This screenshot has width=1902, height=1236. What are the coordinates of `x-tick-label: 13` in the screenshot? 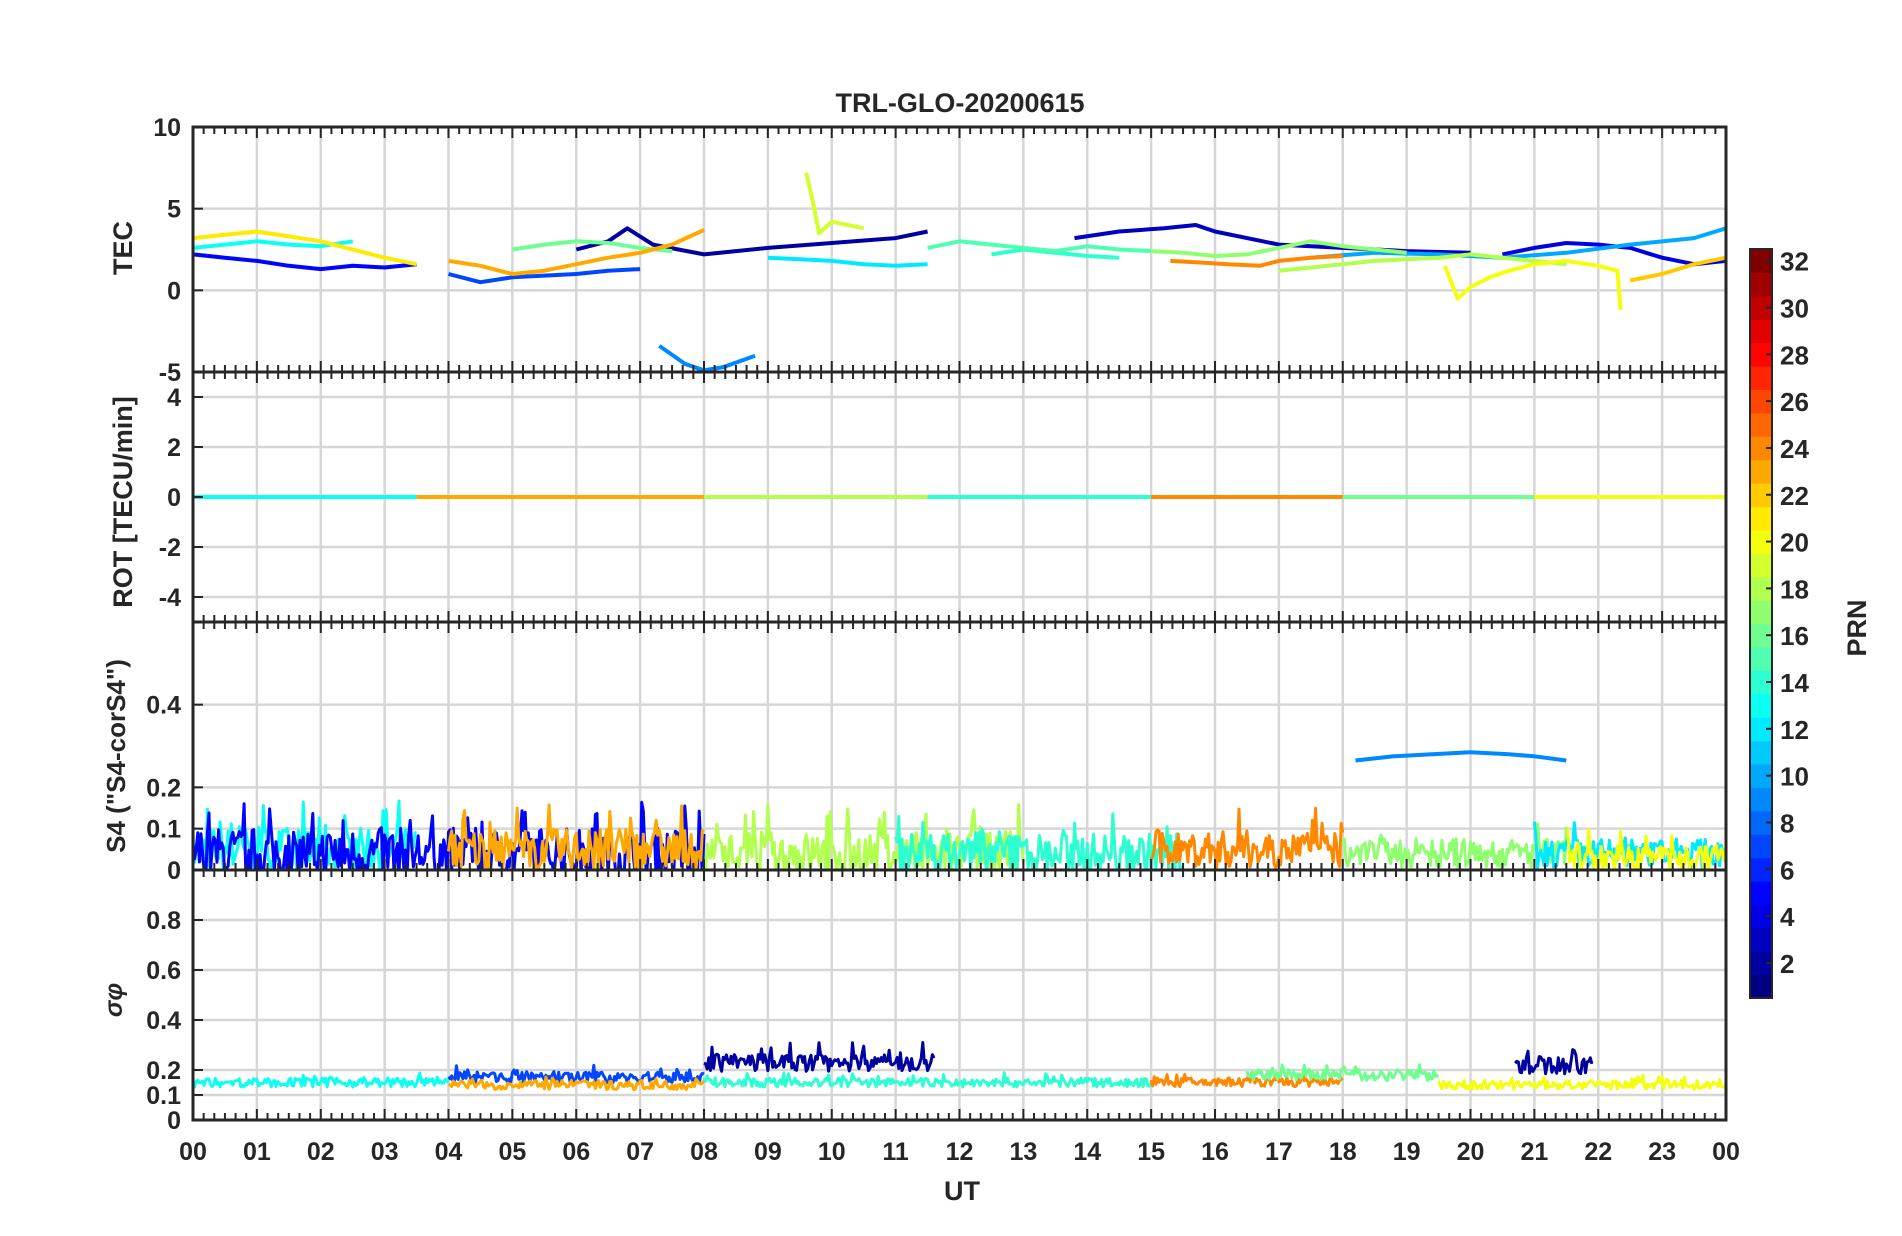 It's located at (1023, 1152).